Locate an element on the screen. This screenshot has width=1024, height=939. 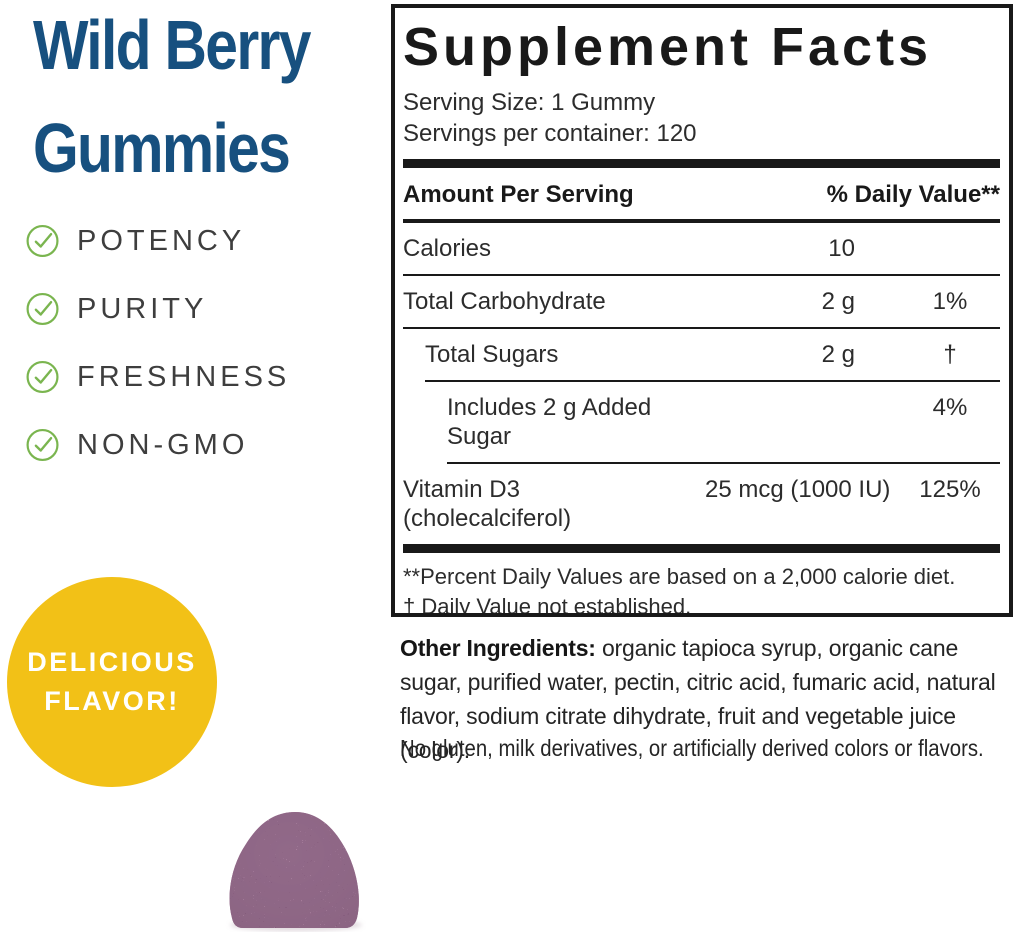
flavor-badge-line1: DELICIOUS is located at coordinates (112, 662).